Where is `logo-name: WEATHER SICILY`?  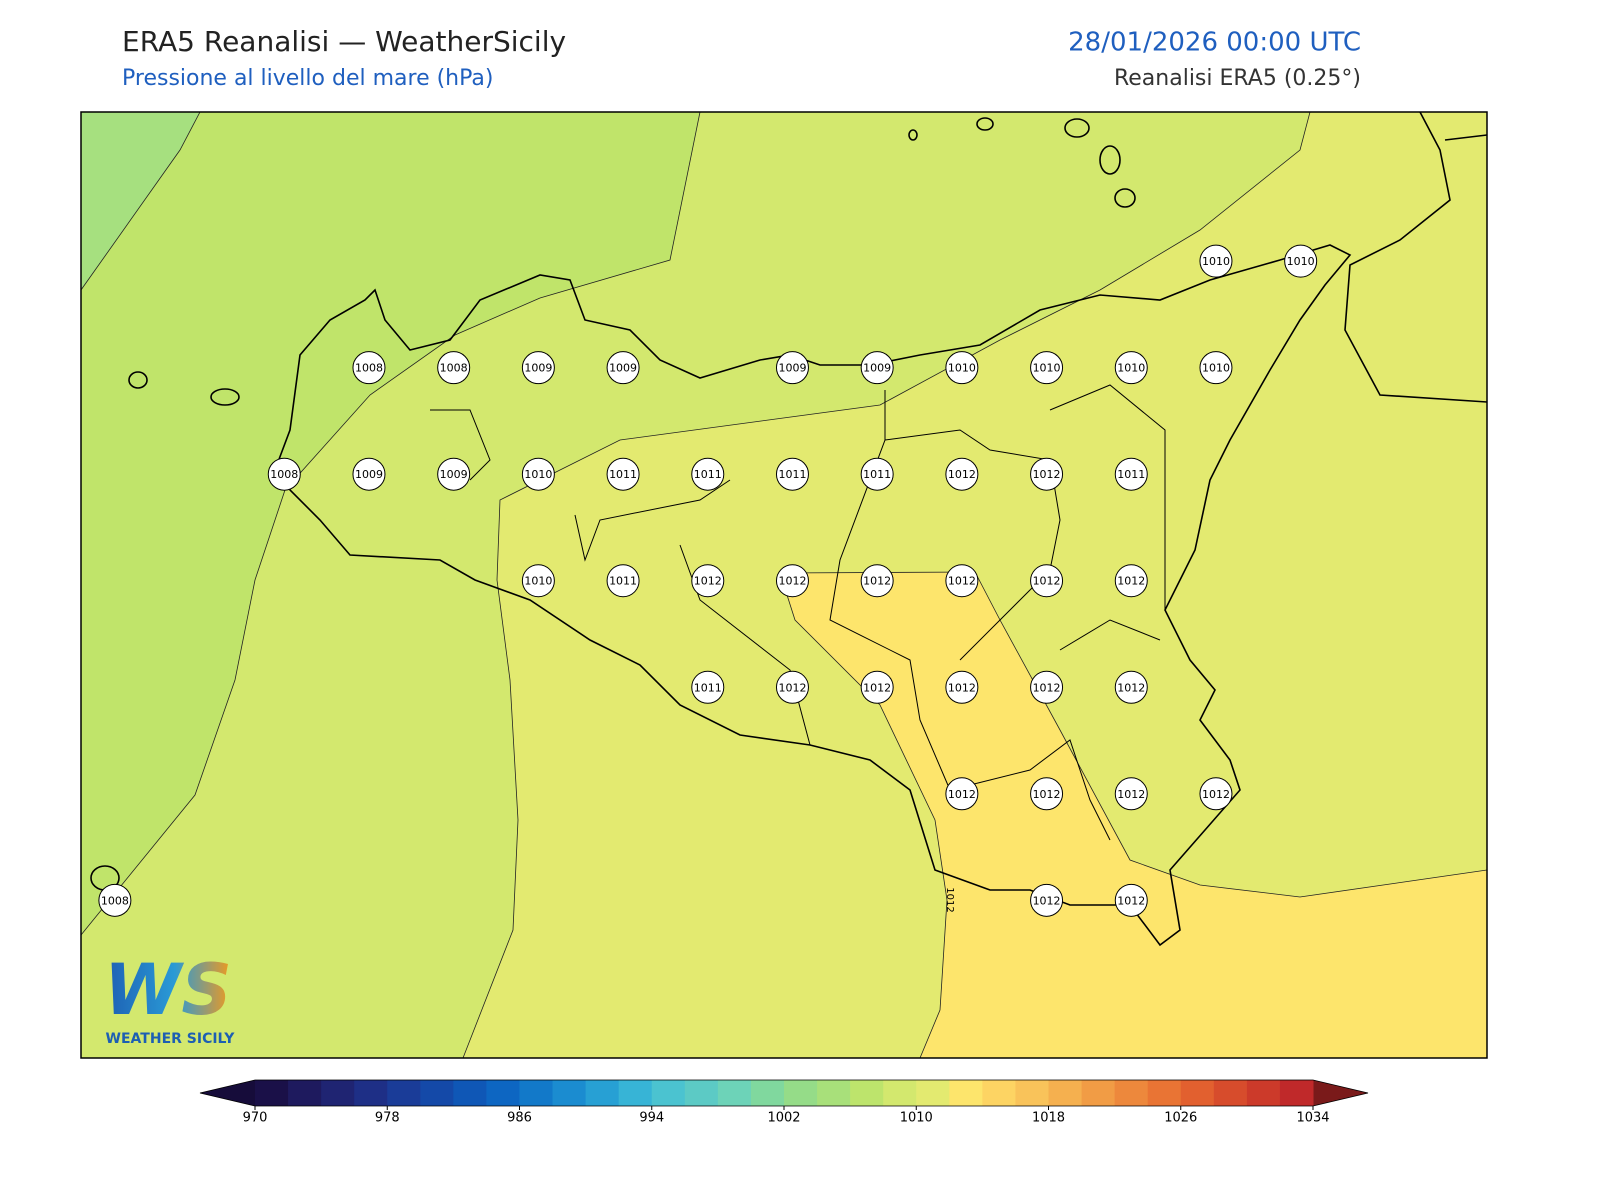
logo-name: WEATHER SICILY is located at coordinates (171, 1039).